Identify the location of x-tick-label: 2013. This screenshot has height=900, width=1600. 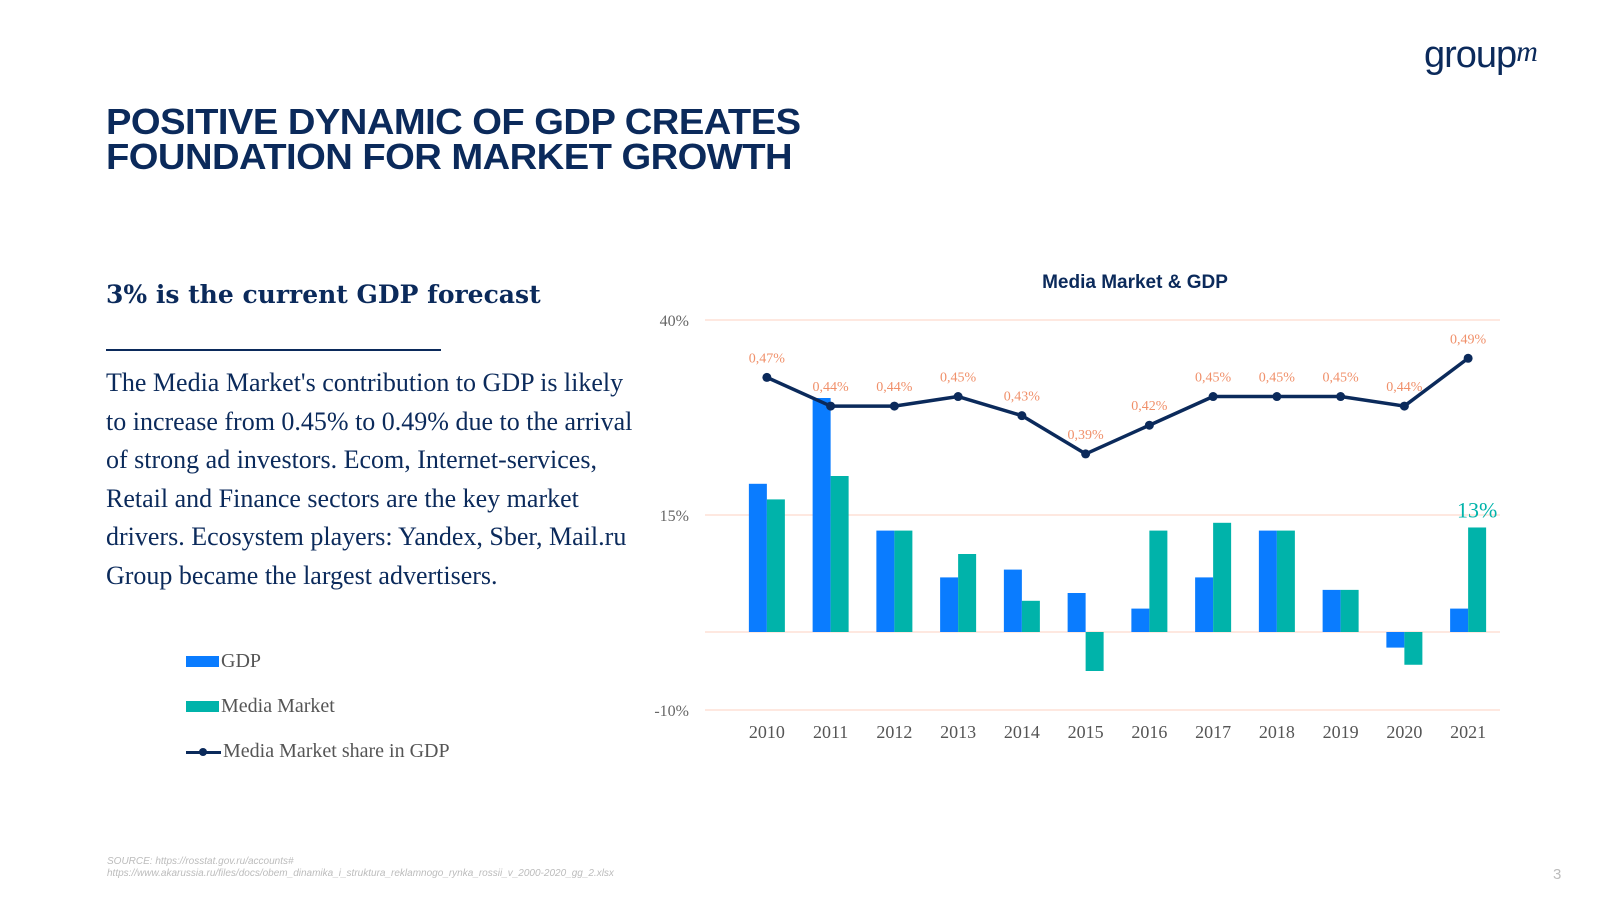
(958, 732).